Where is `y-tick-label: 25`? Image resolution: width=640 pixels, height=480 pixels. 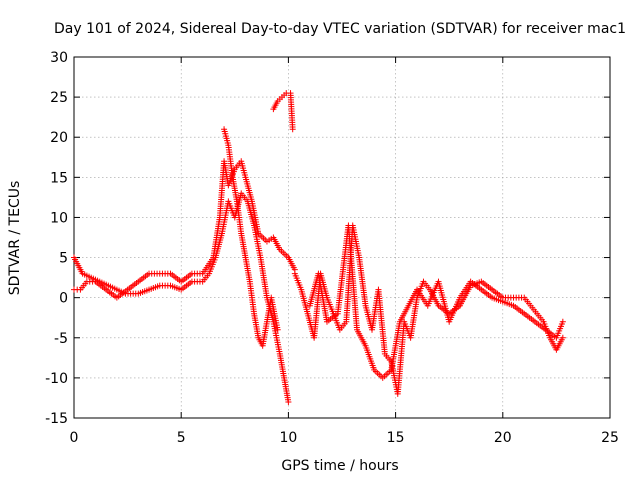 y-tick-label: 25 is located at coordinates (59, 98).